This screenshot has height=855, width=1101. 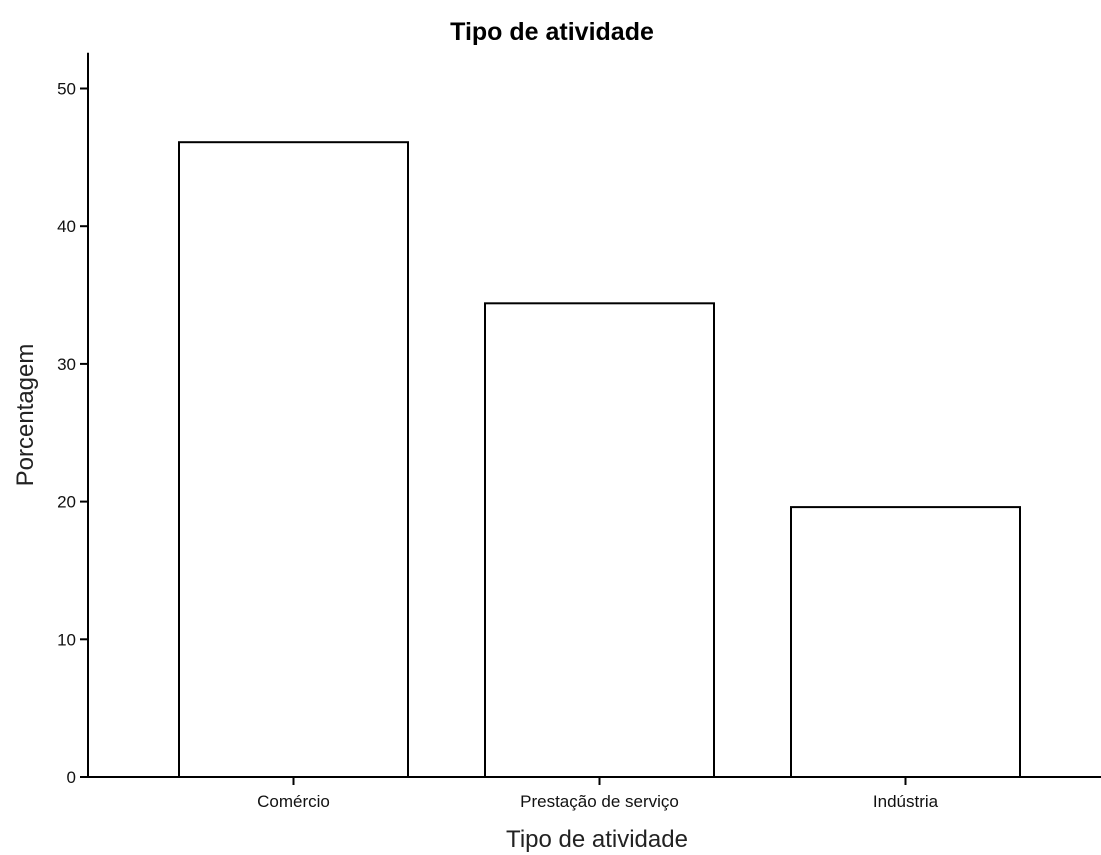 I want to click on x-axis-ticks: Comércio Prestação de serviço Indústria, so click(x=598, y=794).